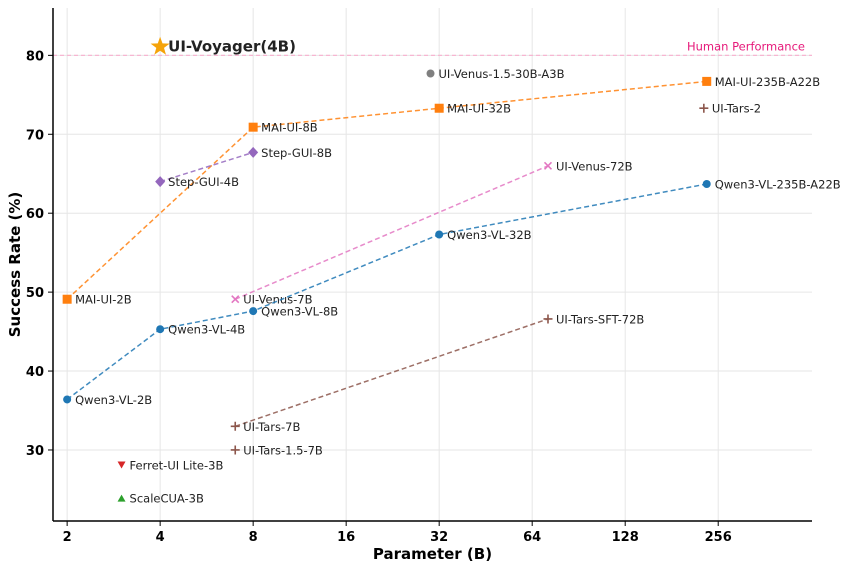 This screenshot has height=570, width=848. What do you see at coordinates (206, 330) in the screenshot?
I see `point-label: Qwen3-VL-4B` at bounding box center [206, 330].